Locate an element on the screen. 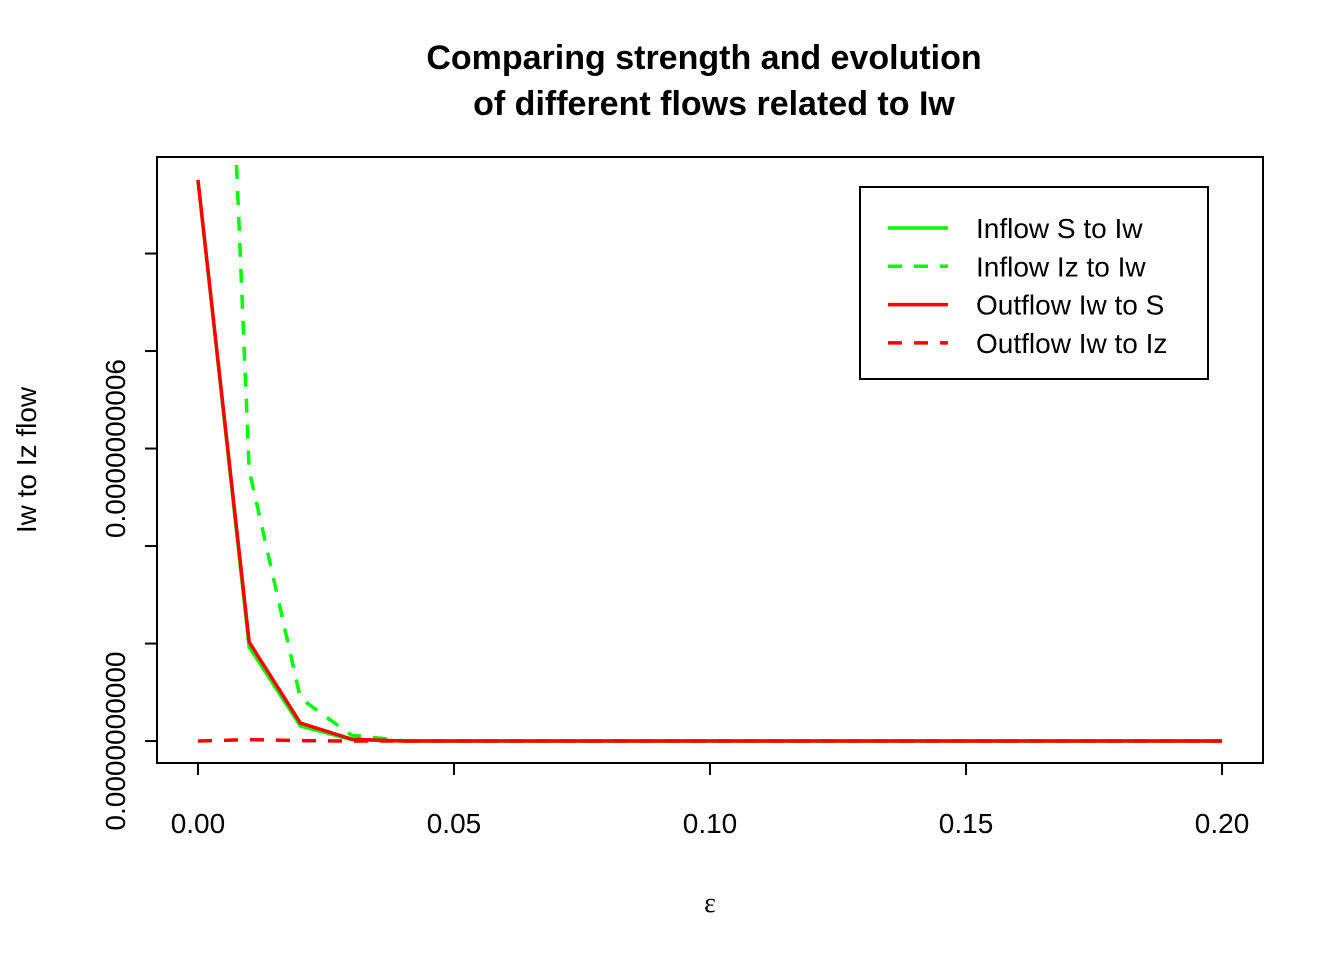  chart-title: Comparing strength and evolution is located at coordinates (703, 58).